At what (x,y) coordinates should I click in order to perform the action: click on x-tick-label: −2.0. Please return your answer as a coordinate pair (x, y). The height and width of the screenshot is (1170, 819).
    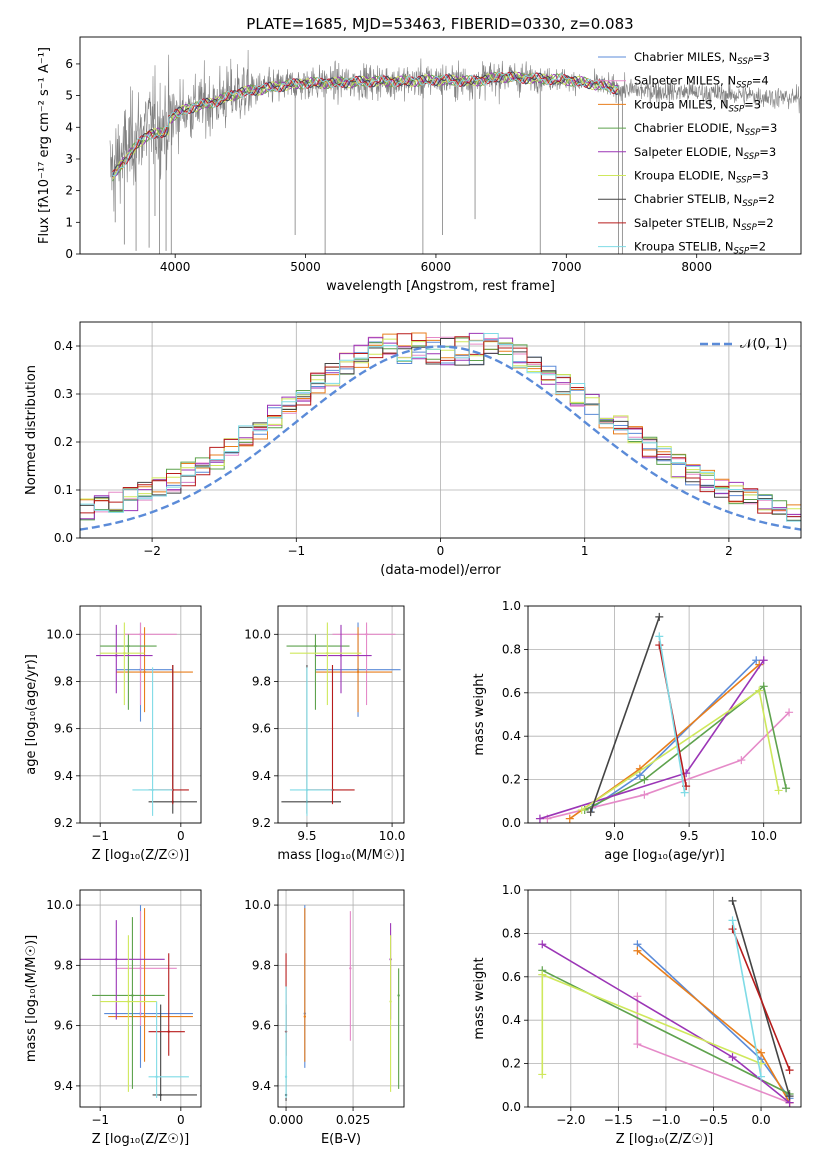
    Looking at the image, I should click on (570, 1120).